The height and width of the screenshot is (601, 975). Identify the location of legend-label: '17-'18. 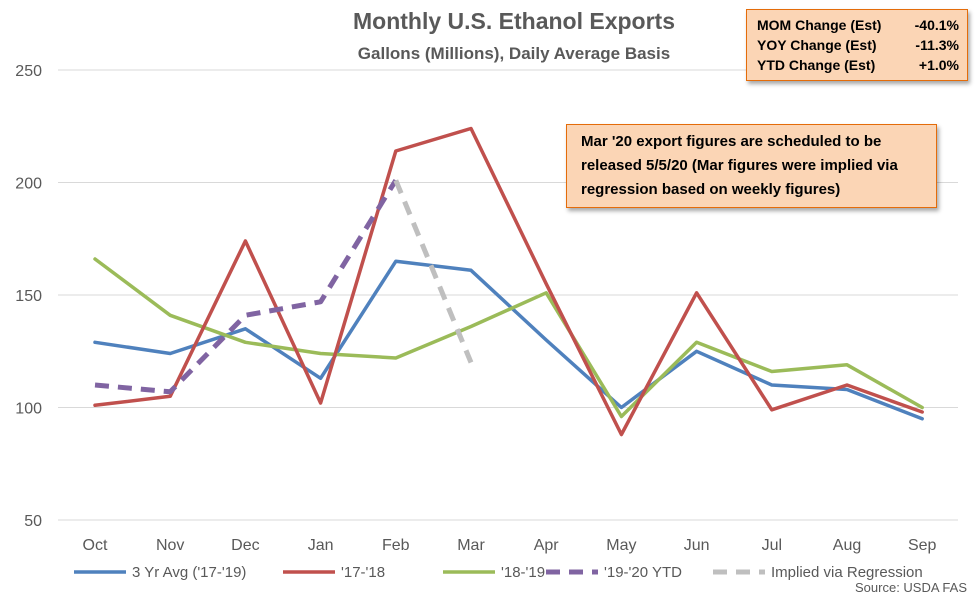
(363, 572).